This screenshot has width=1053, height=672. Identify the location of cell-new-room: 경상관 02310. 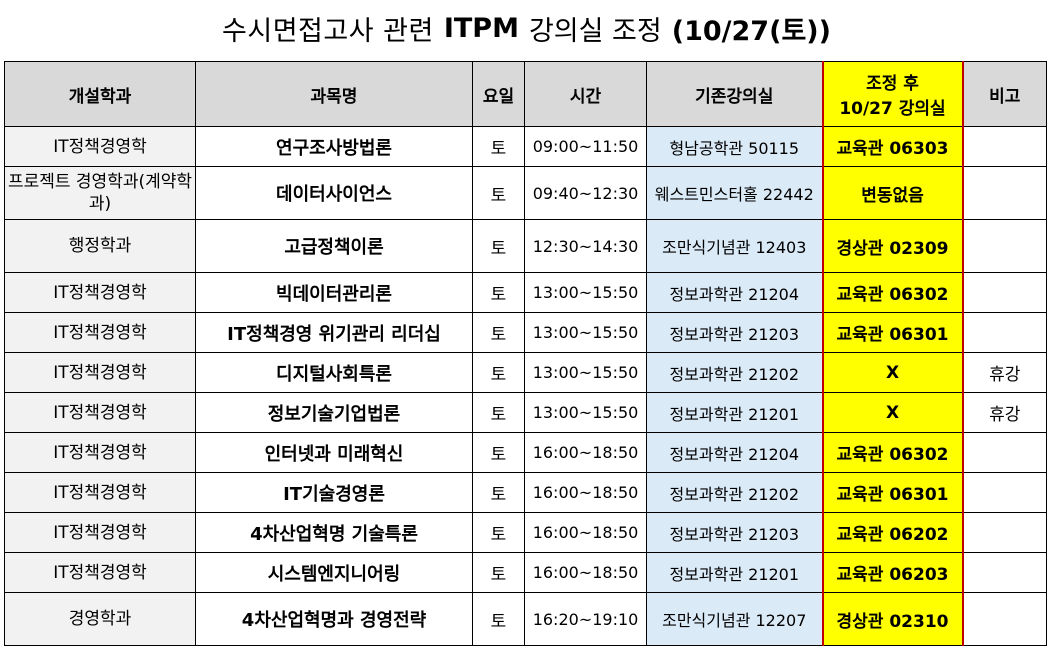
(892, 619).